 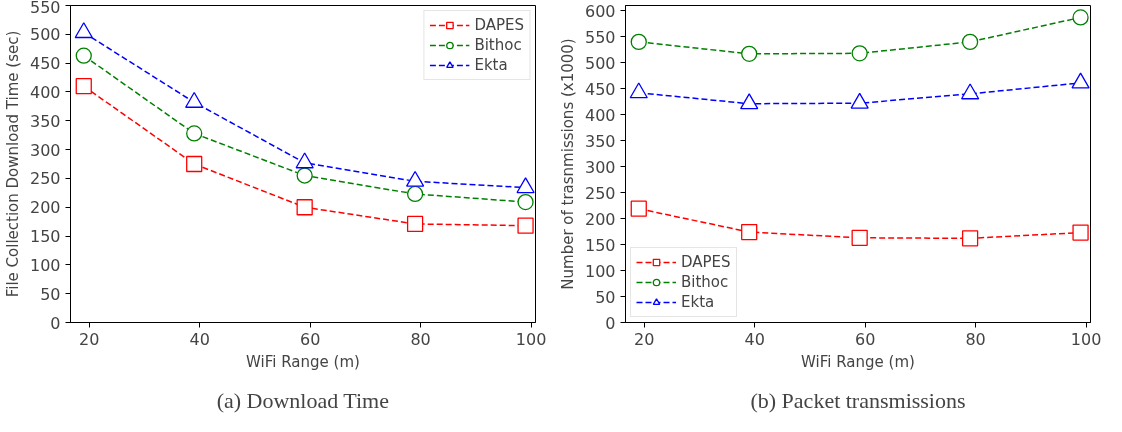 What do you see at coordinates (858, 400) in the screenshot?
I see `text: (b) Packet transmissions` at bounding box center [858, 400].